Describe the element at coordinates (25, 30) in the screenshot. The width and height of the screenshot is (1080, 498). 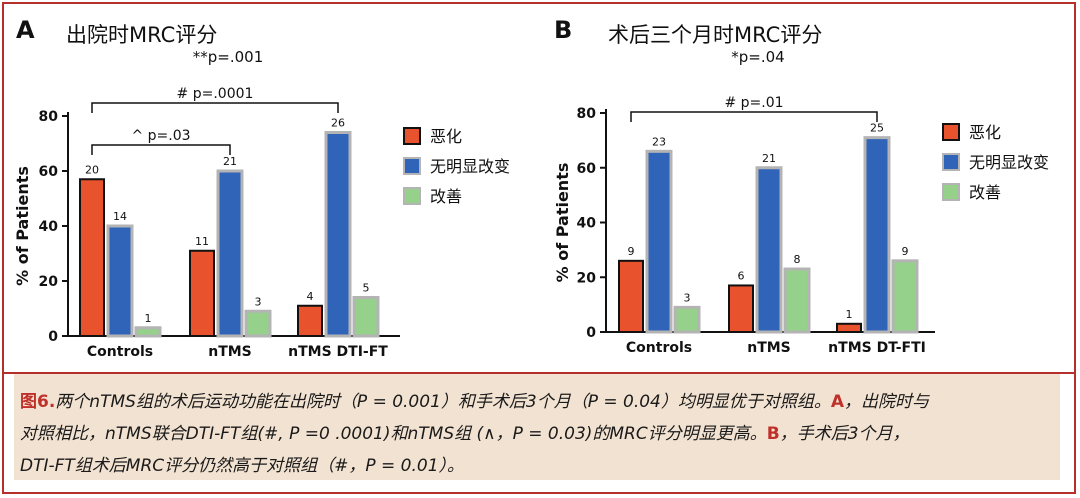
I see `panel-letter: A` at that location.